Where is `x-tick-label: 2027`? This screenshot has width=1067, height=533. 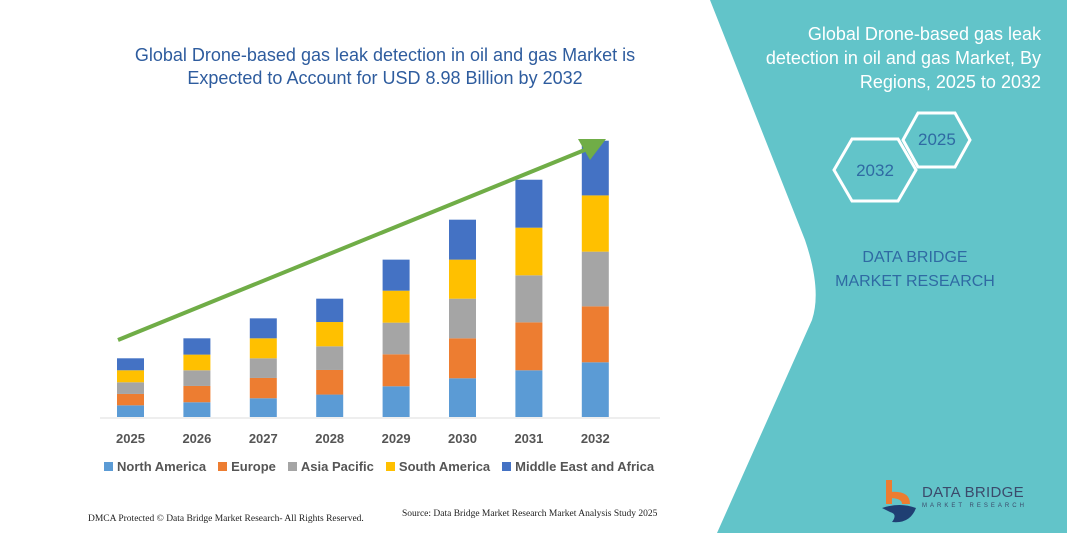
x-tick-label: 2027 is located at coordinates (263, 438).